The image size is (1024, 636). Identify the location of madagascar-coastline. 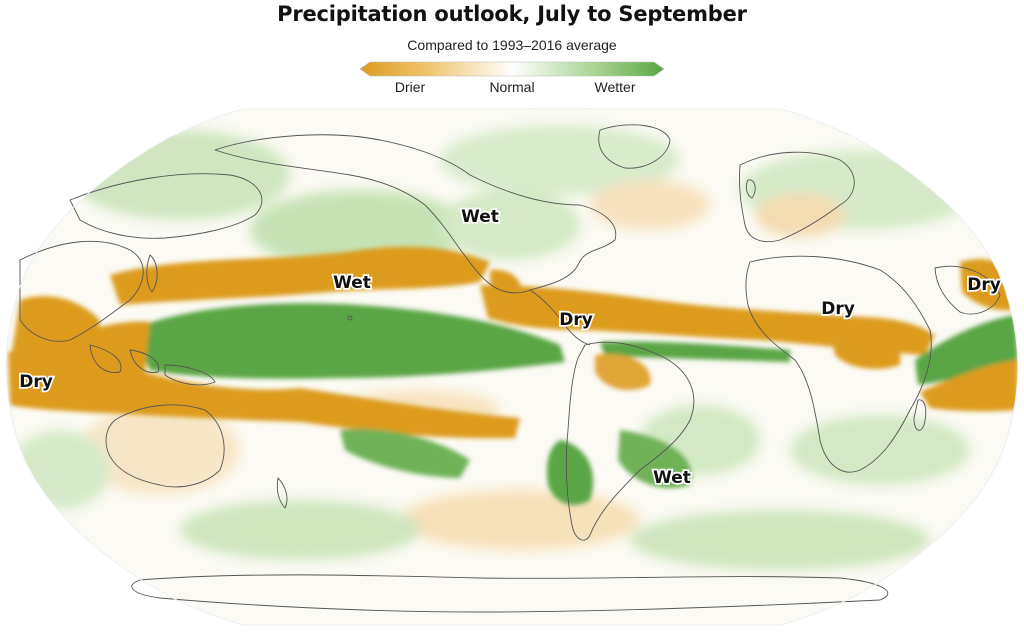
(920, 415).